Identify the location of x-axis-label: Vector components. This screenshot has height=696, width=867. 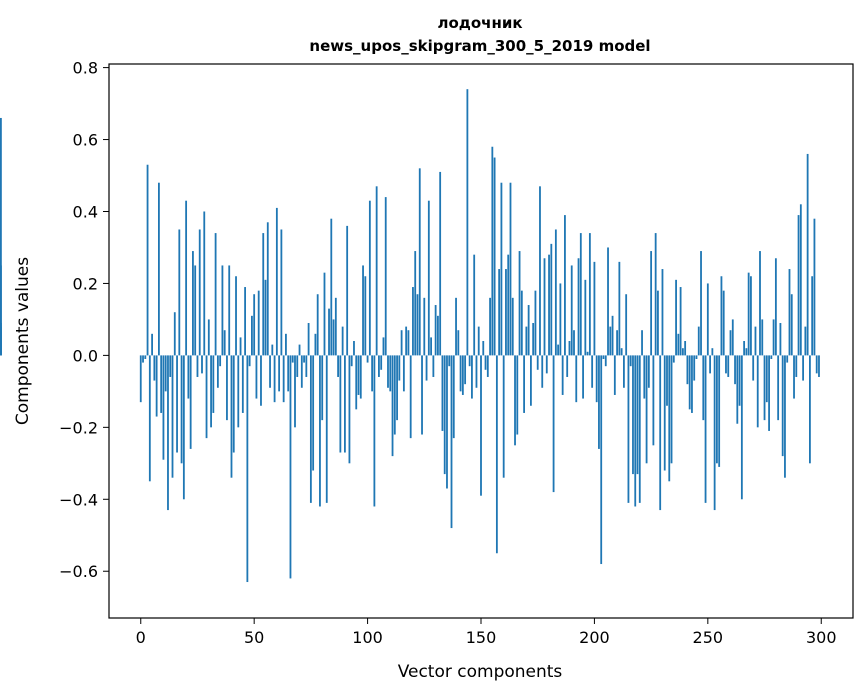
(480, 672).